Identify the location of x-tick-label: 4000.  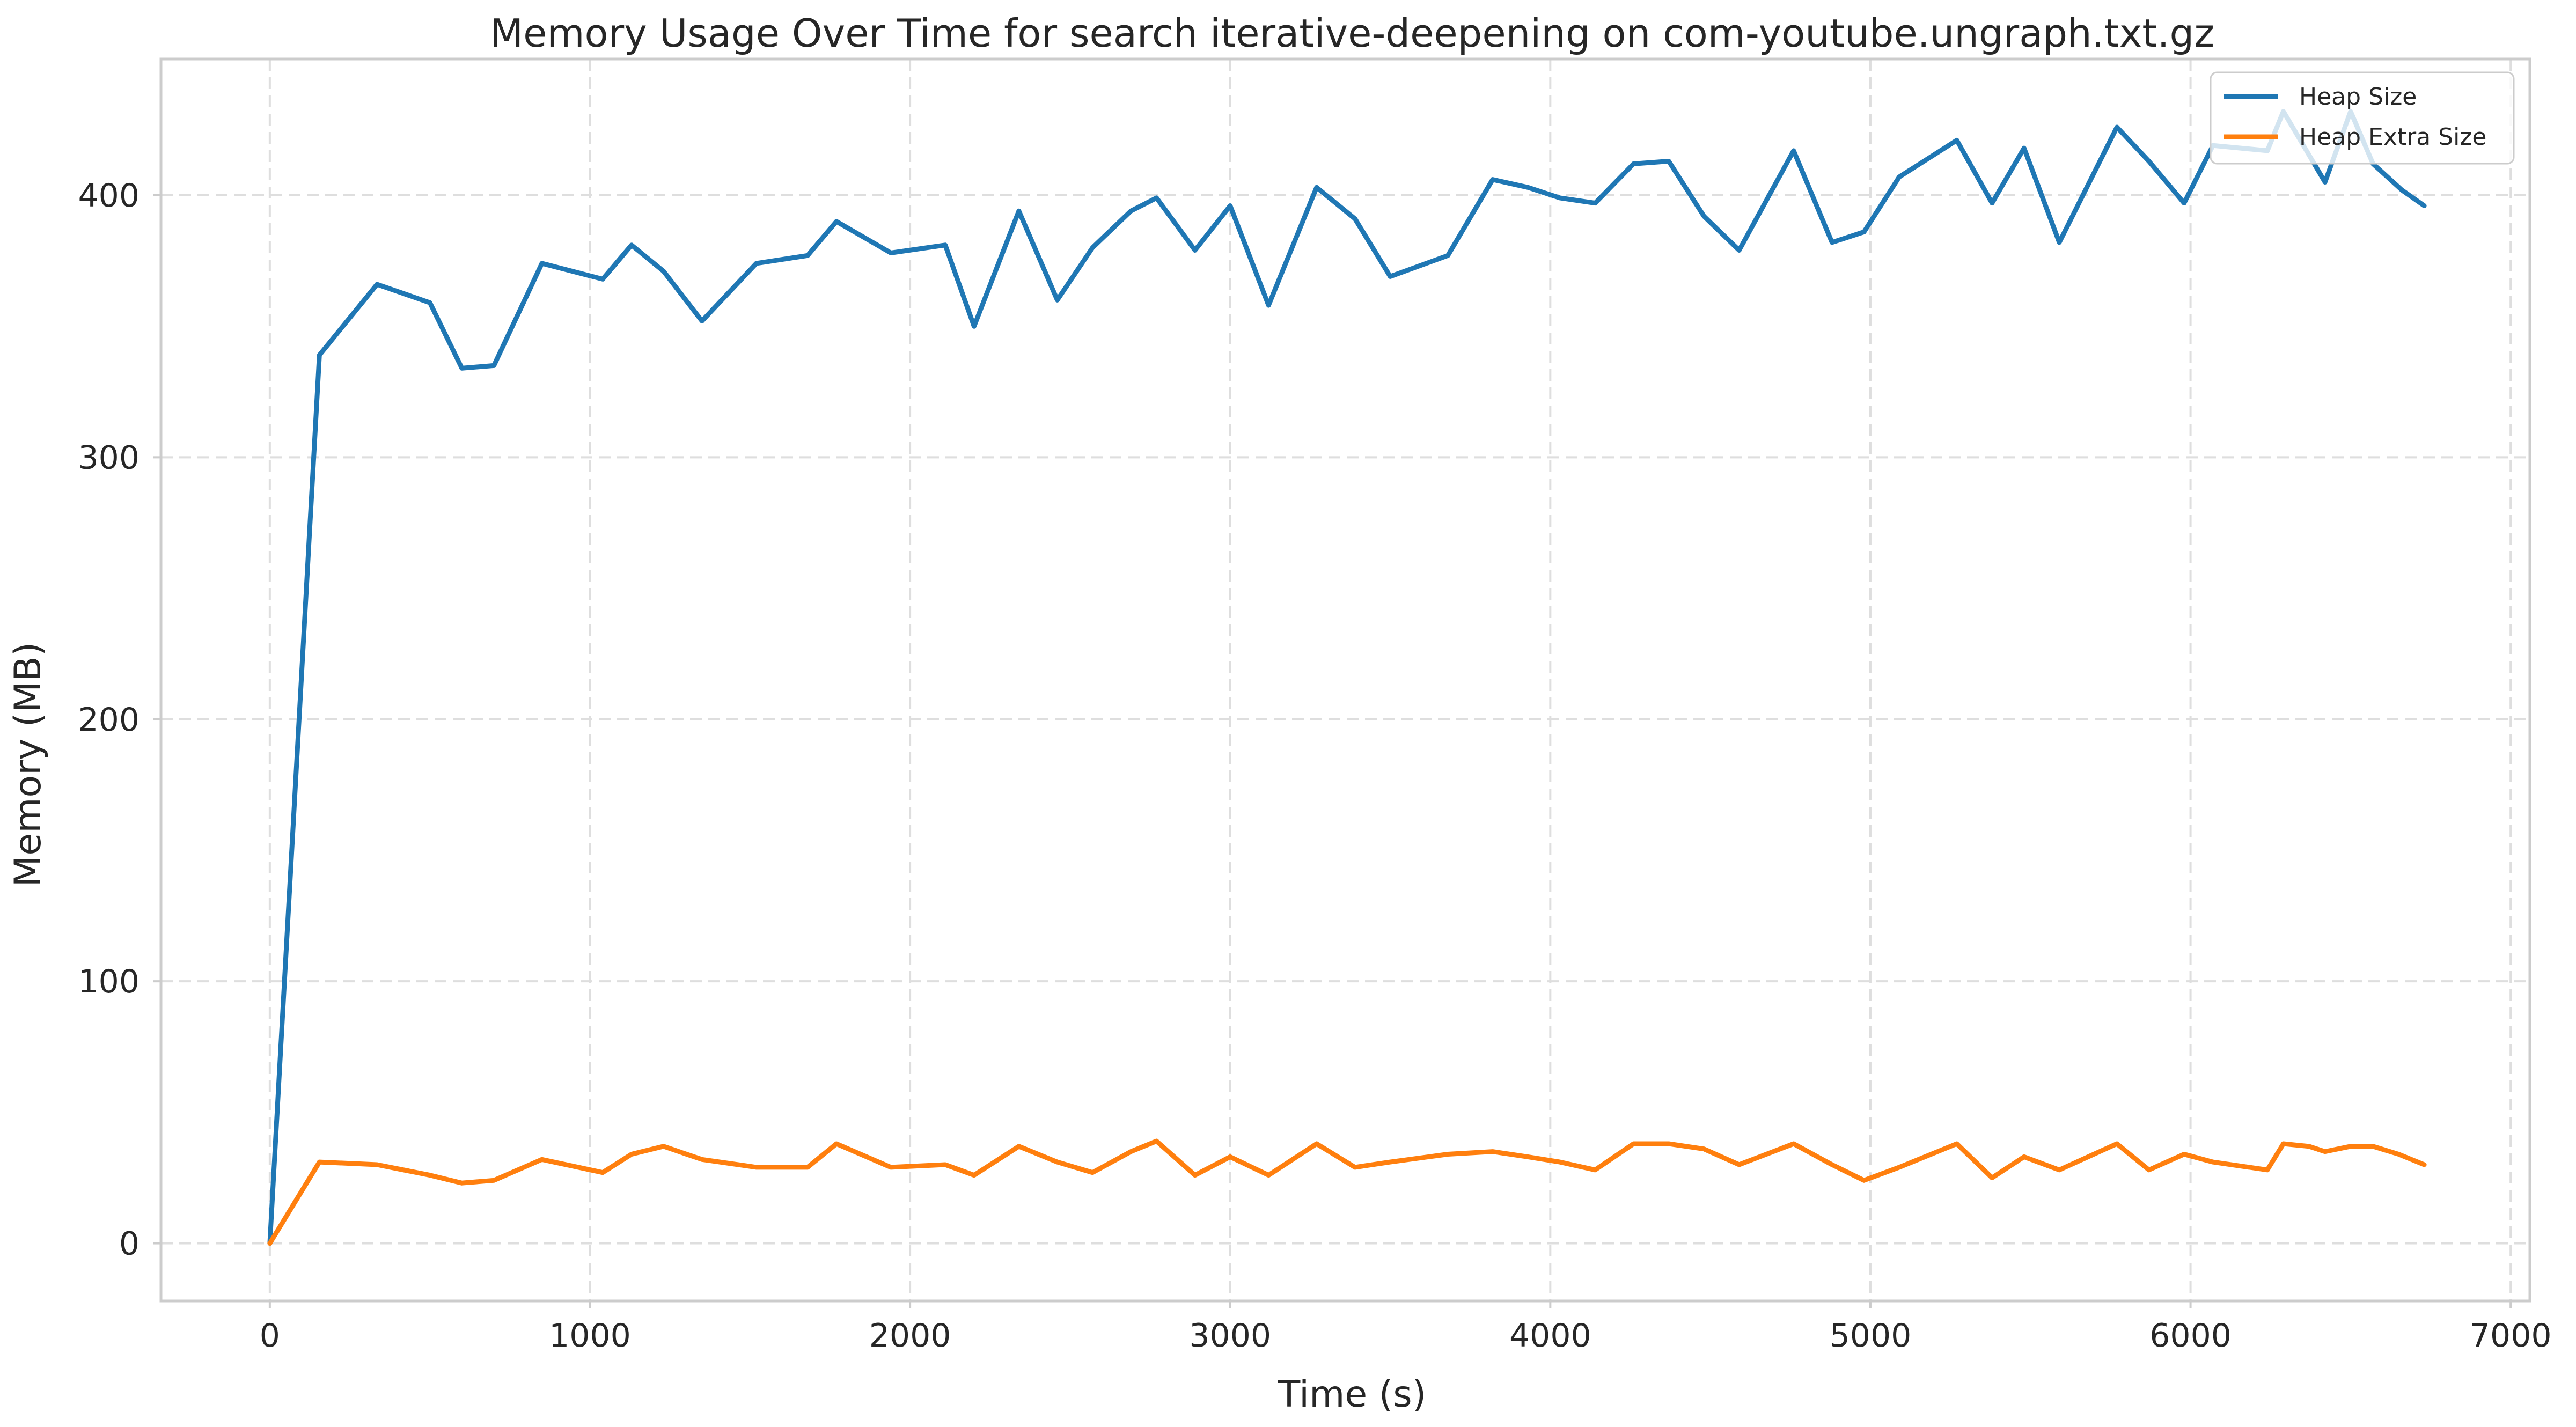
(1550, 1336).